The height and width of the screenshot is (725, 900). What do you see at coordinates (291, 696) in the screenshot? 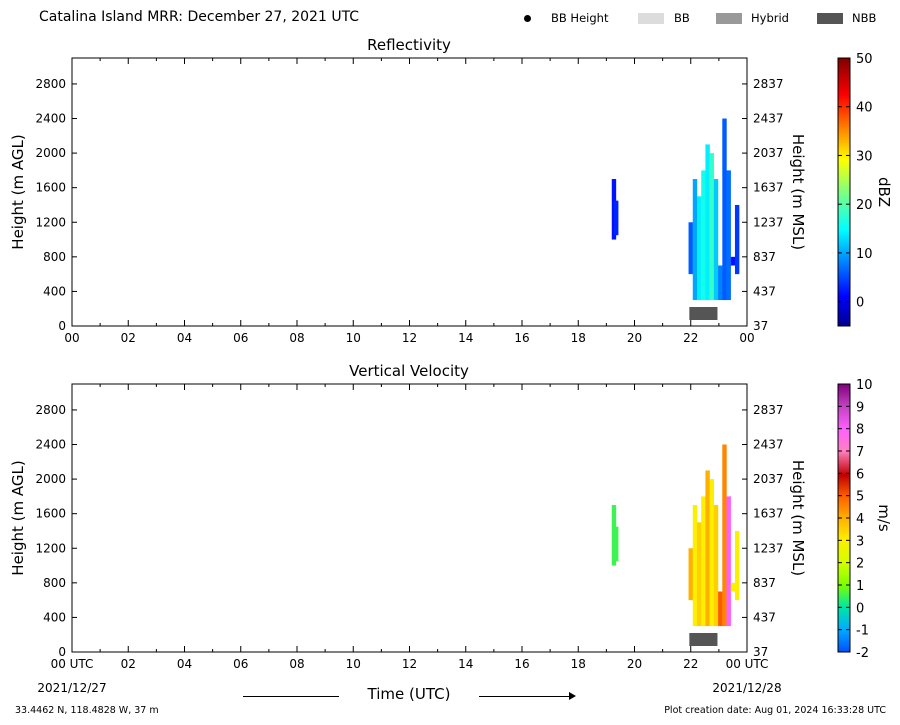
I see `xlabel-line-left` at bounding box center [291, 696].